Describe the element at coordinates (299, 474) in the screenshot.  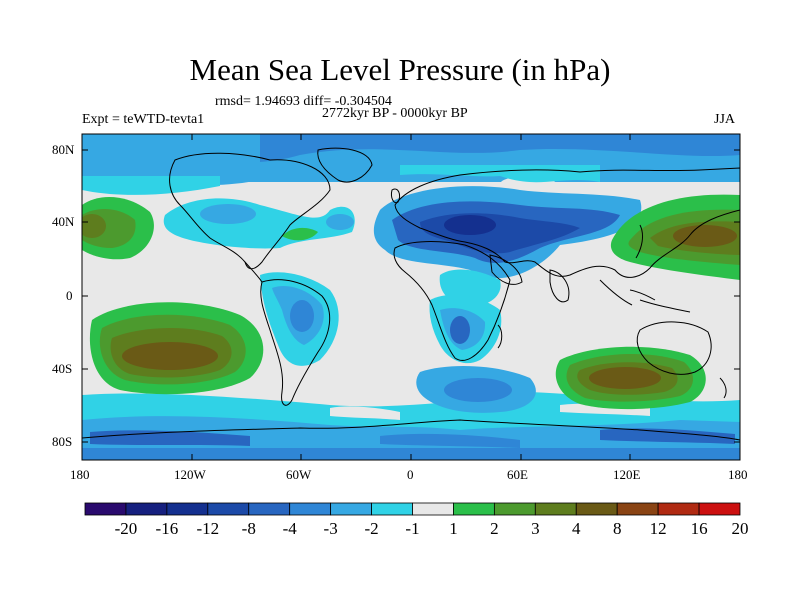
I see `lon-label-60w: 60W` at that location.